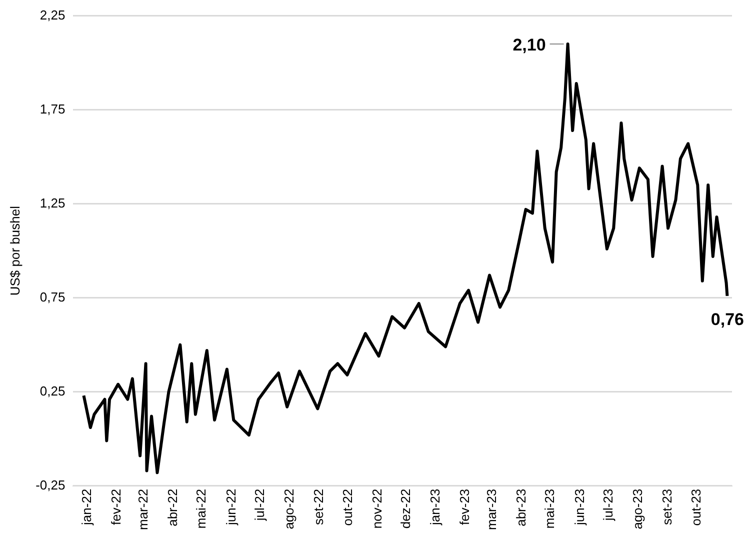  I want to click on x-tick-label: jul-22, so click(259, 505).